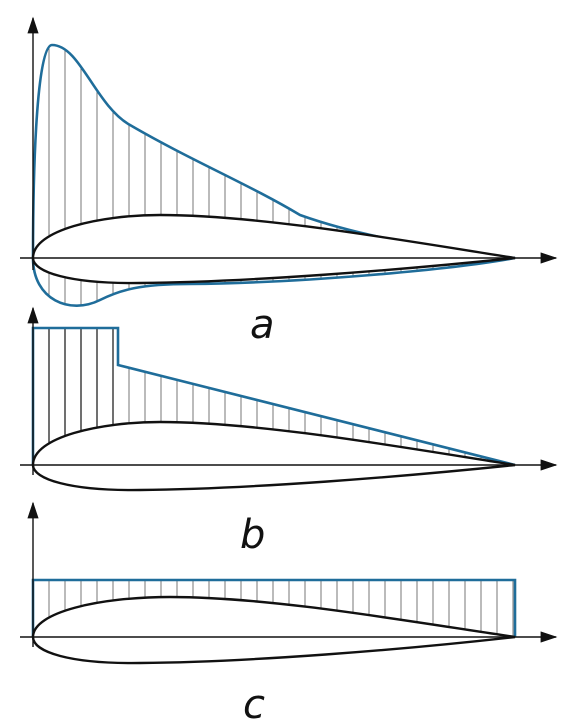 This screenshot has height=727, width=585. I want to click on label: b, so click(252, 535).